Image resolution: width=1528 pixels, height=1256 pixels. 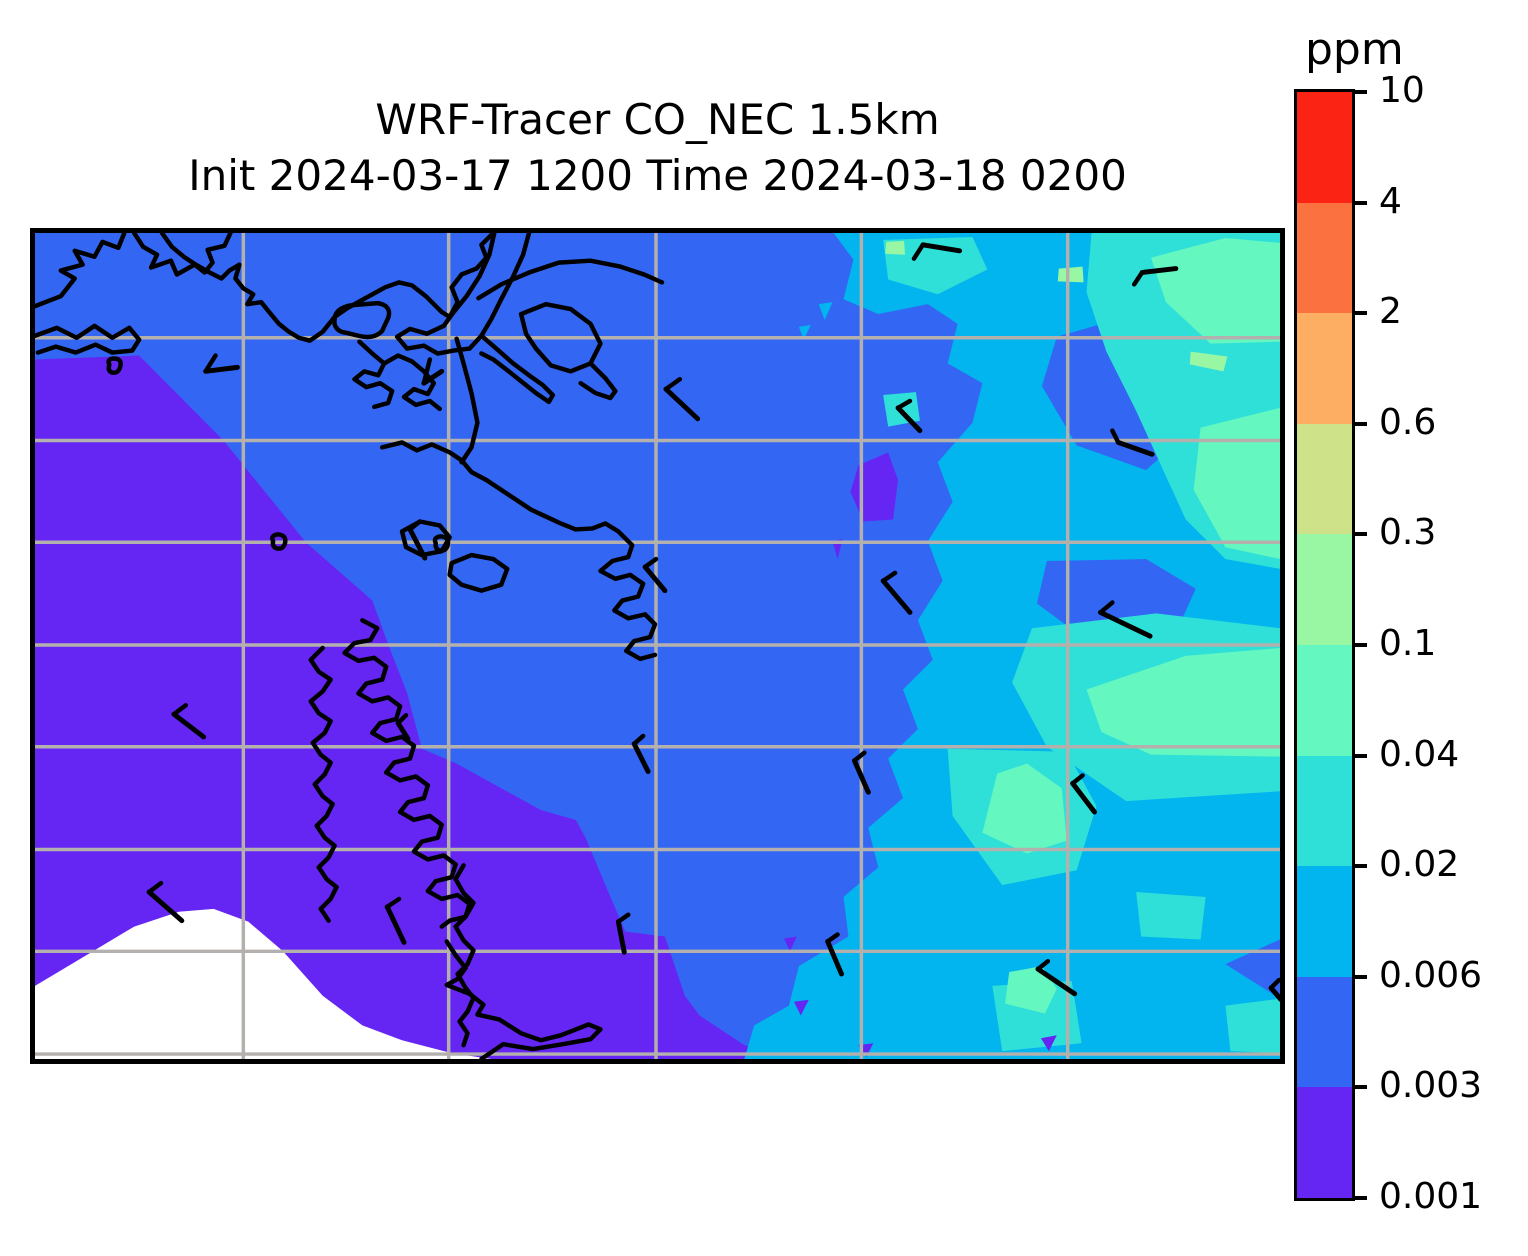 I want to click on colorbar-tick-label: 2, so click(x=1390, y=312).